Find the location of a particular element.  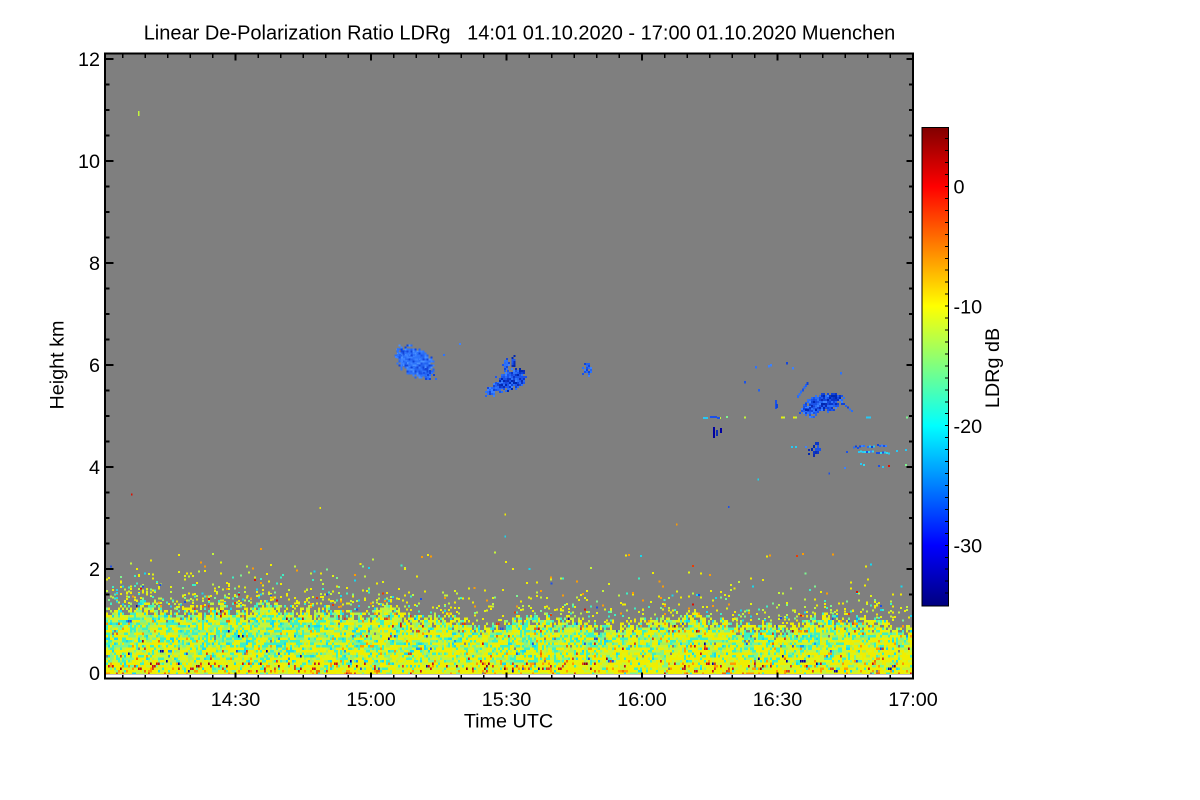

svg-text: 15:30 is located at coordinates (507, 700).